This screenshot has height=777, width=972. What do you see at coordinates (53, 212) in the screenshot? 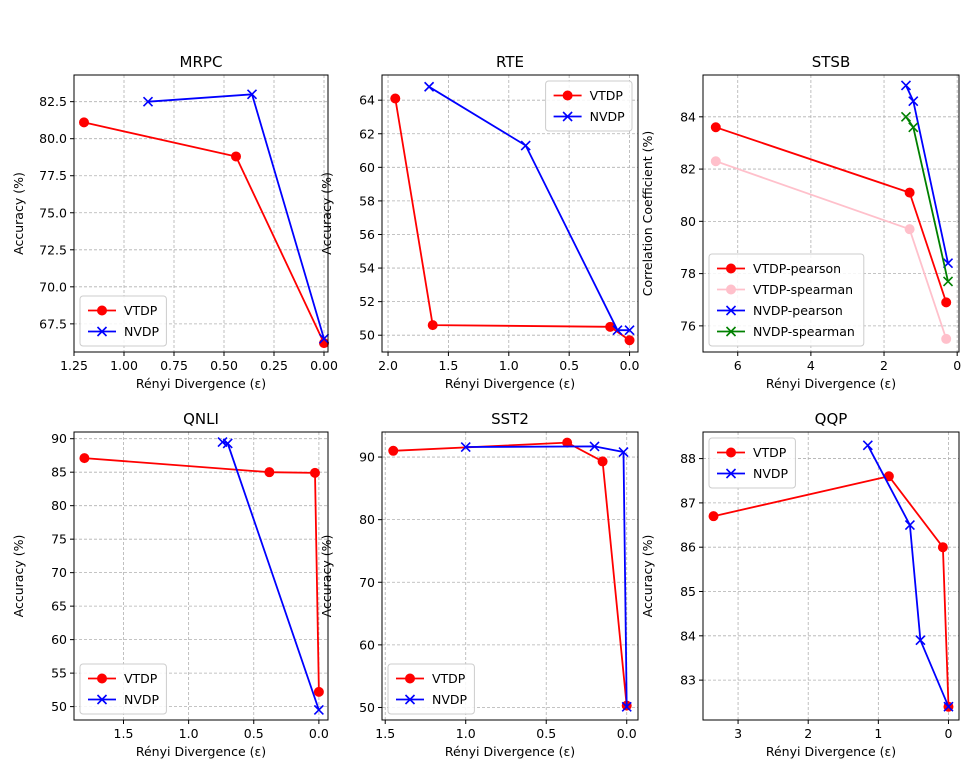
I see `y-tick-label: 75.0` at bounding box center [53, 212].